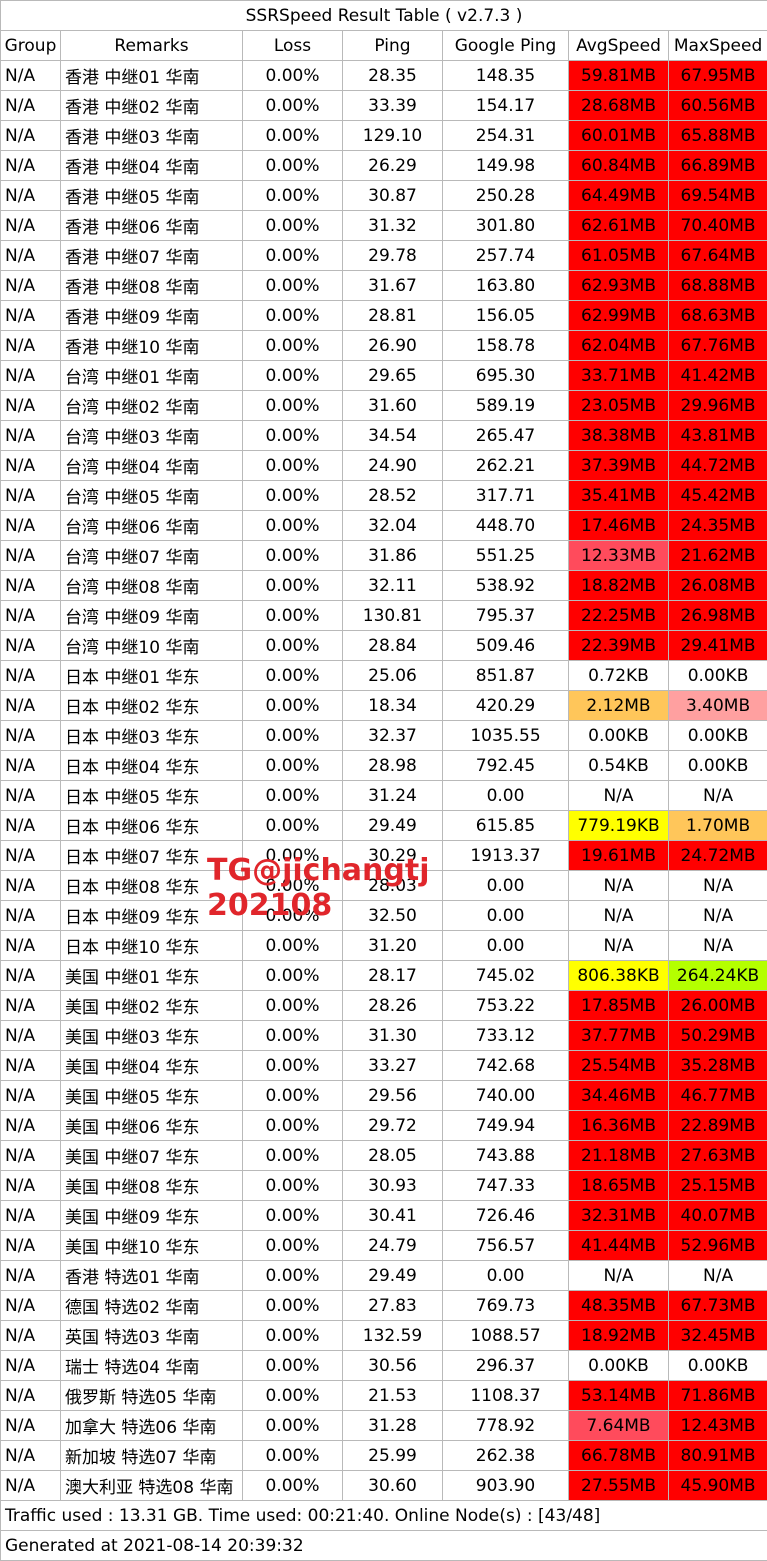 Image resolution: width=767 pixels, height=1561 pixels. Describe the element at coordinates (152, 826) in the screenshot. I see `cell-remarks: 日本 中继06 华东` at that location.